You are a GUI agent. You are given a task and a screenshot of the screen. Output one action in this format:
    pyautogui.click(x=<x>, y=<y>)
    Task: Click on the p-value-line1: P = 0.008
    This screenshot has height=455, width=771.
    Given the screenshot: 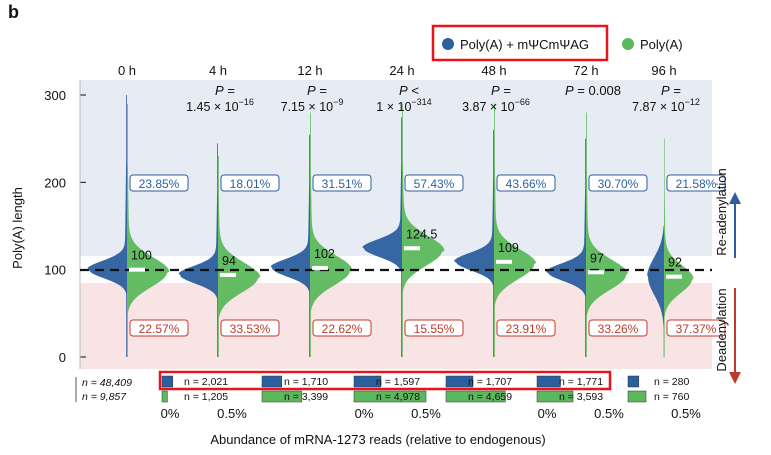 What is the action you would take?
    pyautogui.click(x=593, y=90)
    